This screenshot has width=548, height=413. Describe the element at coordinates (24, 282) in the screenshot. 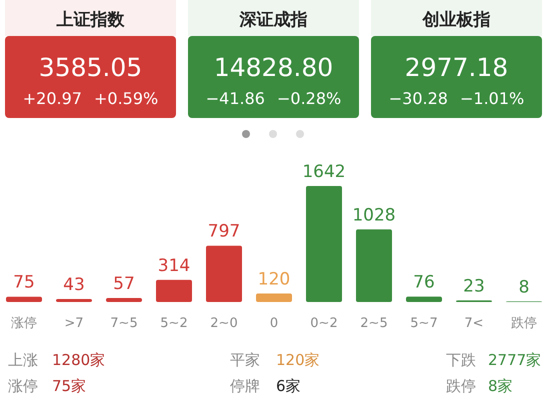

I see `data-label: 75` at that location.